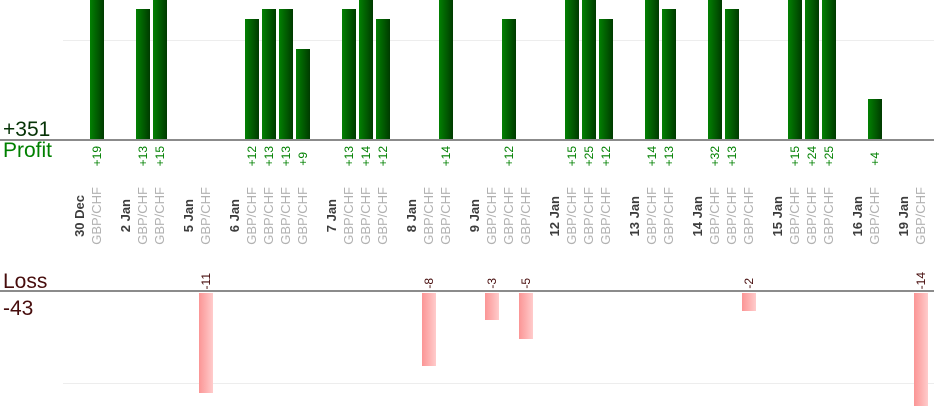 This screenshot has width=934, height=420. What do you see at coordinates (205, 280) in the screenshot?
I see `loss-value-text: -11` at bounding box center [205, 280].